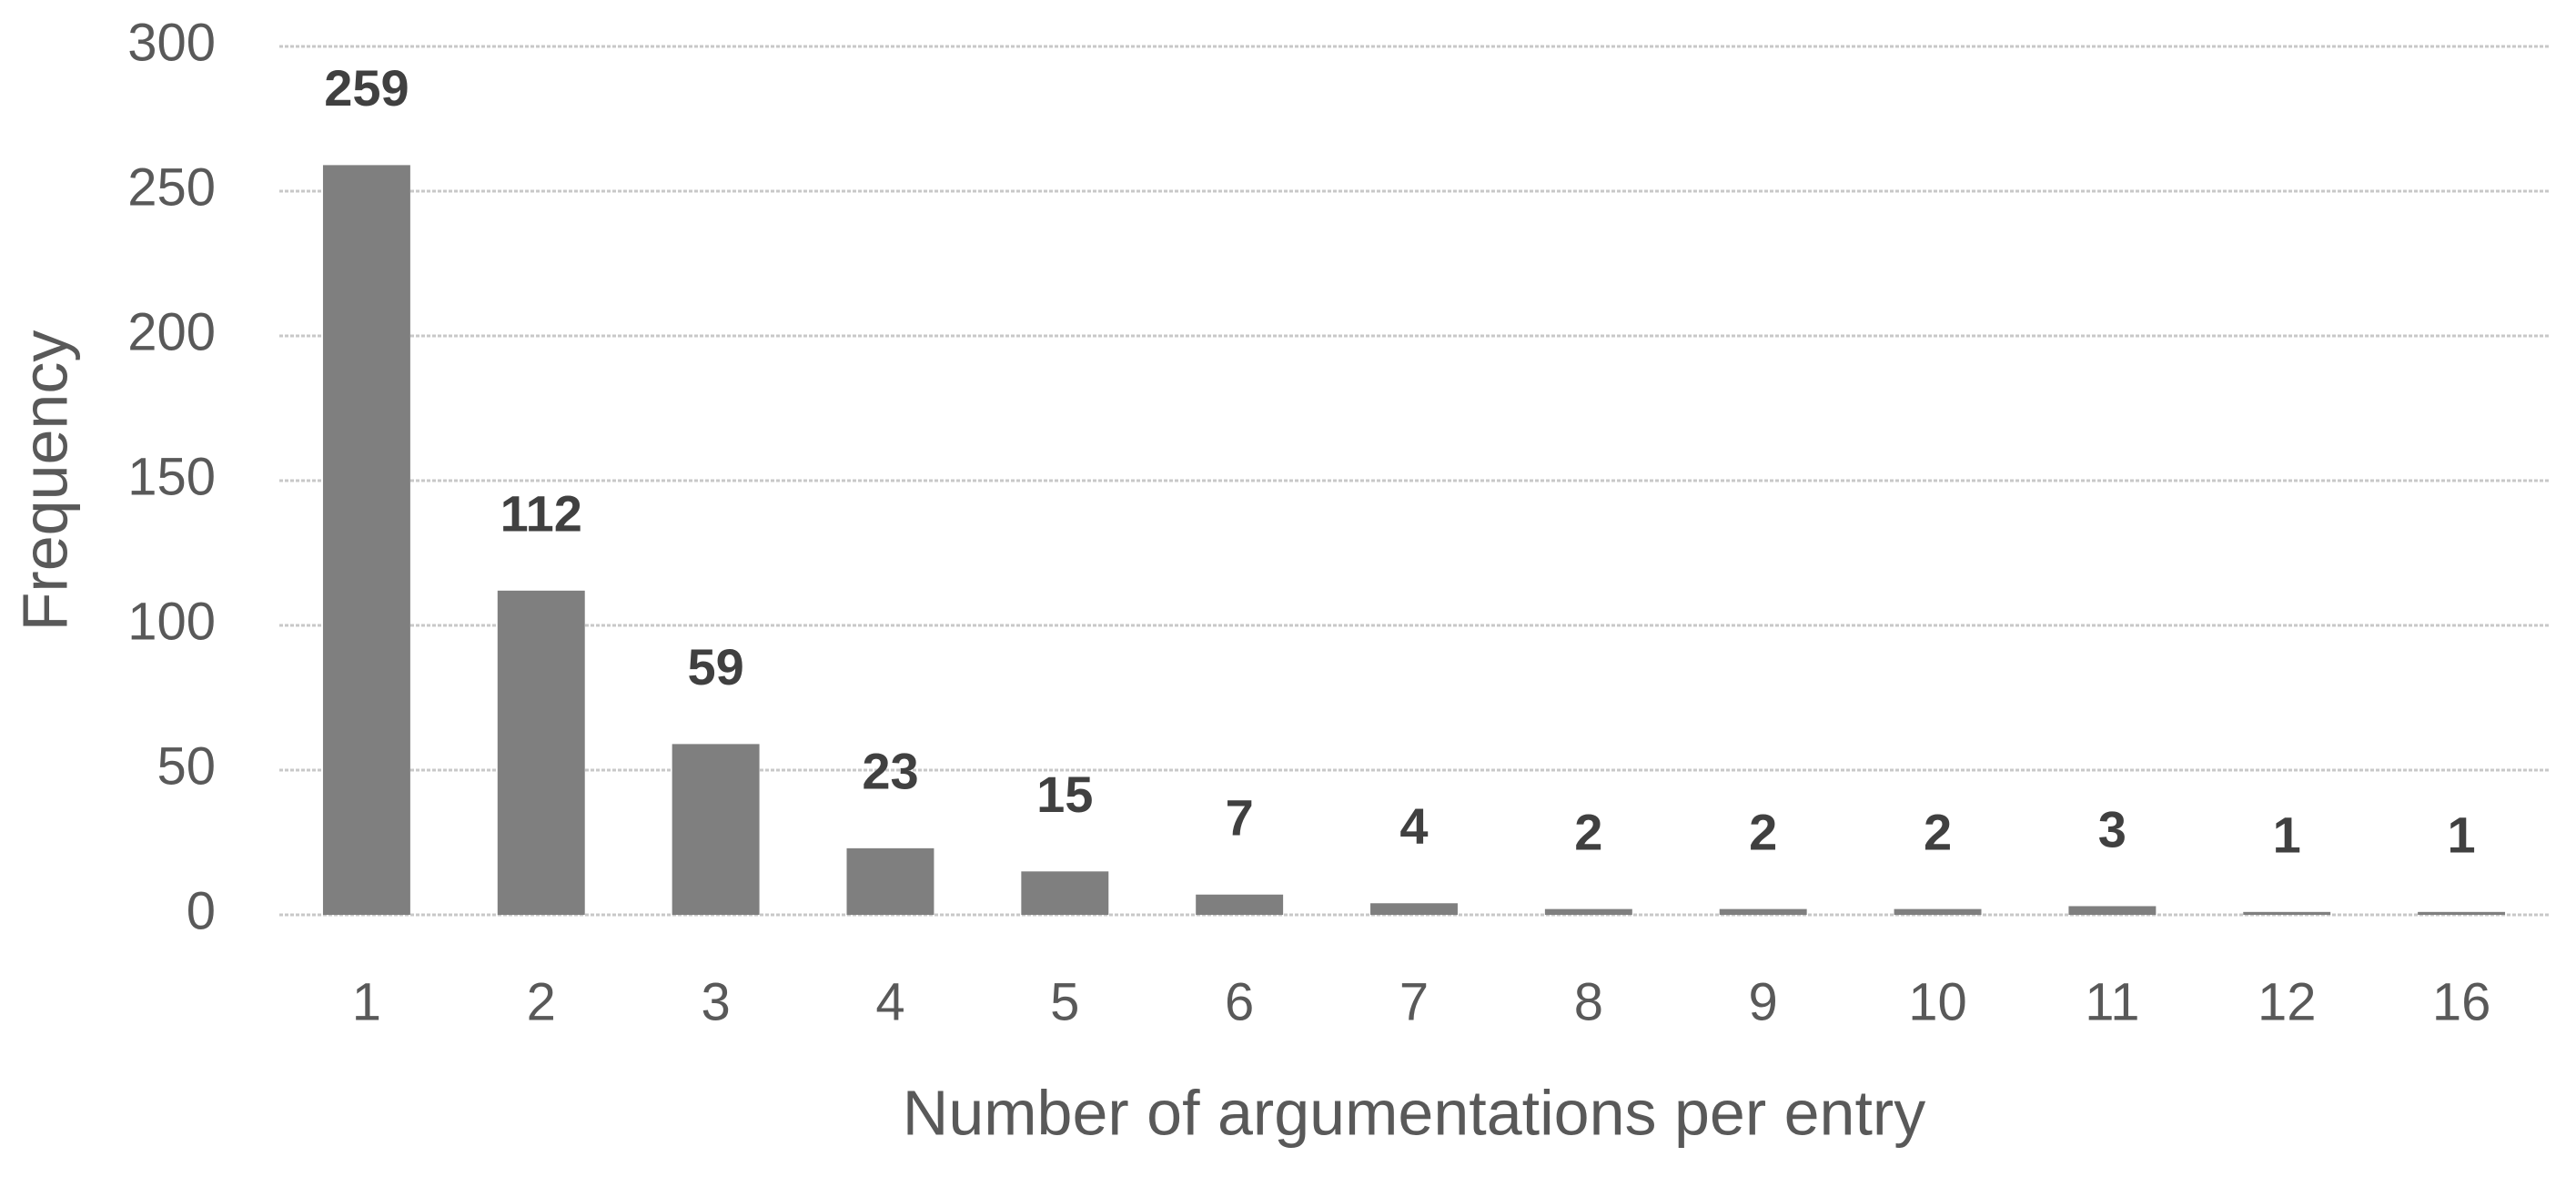  Describe the element at coordinates (541, 514) in the screenshot. I see `value-label: 112` at that location.